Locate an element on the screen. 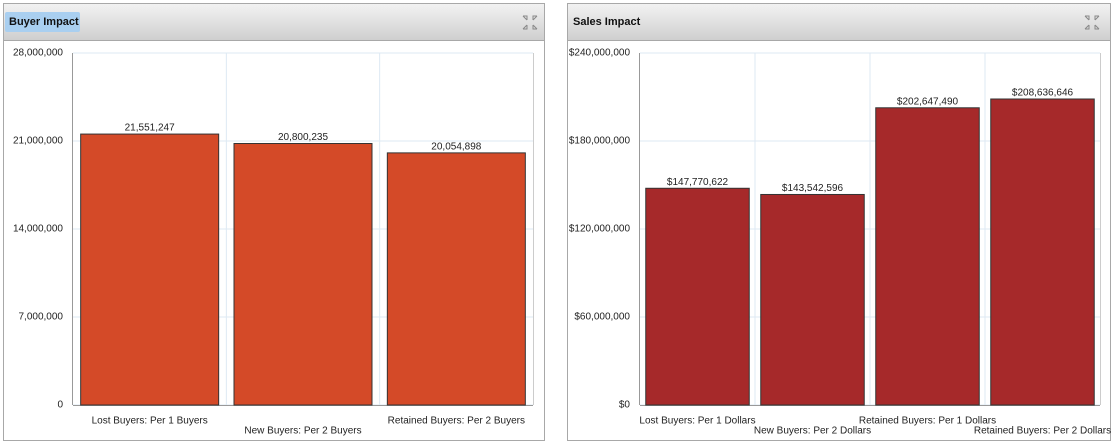  y-tick-label: $0 is located at coordinates (625, 405).